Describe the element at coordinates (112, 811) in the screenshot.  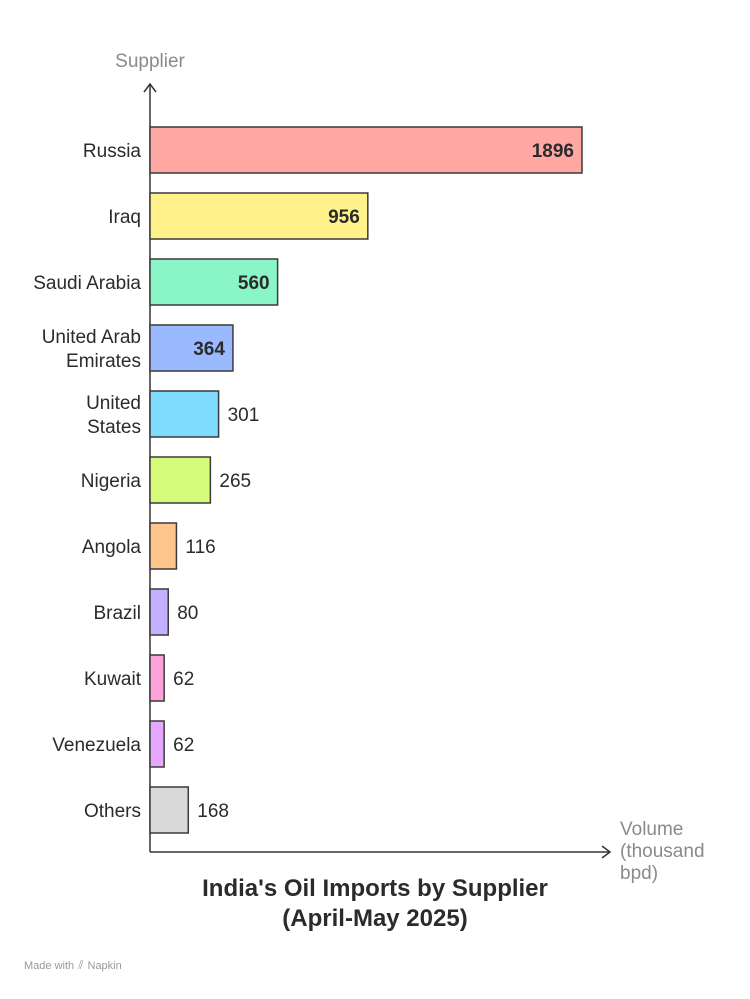
I see `category-label-10: Others` at that location.